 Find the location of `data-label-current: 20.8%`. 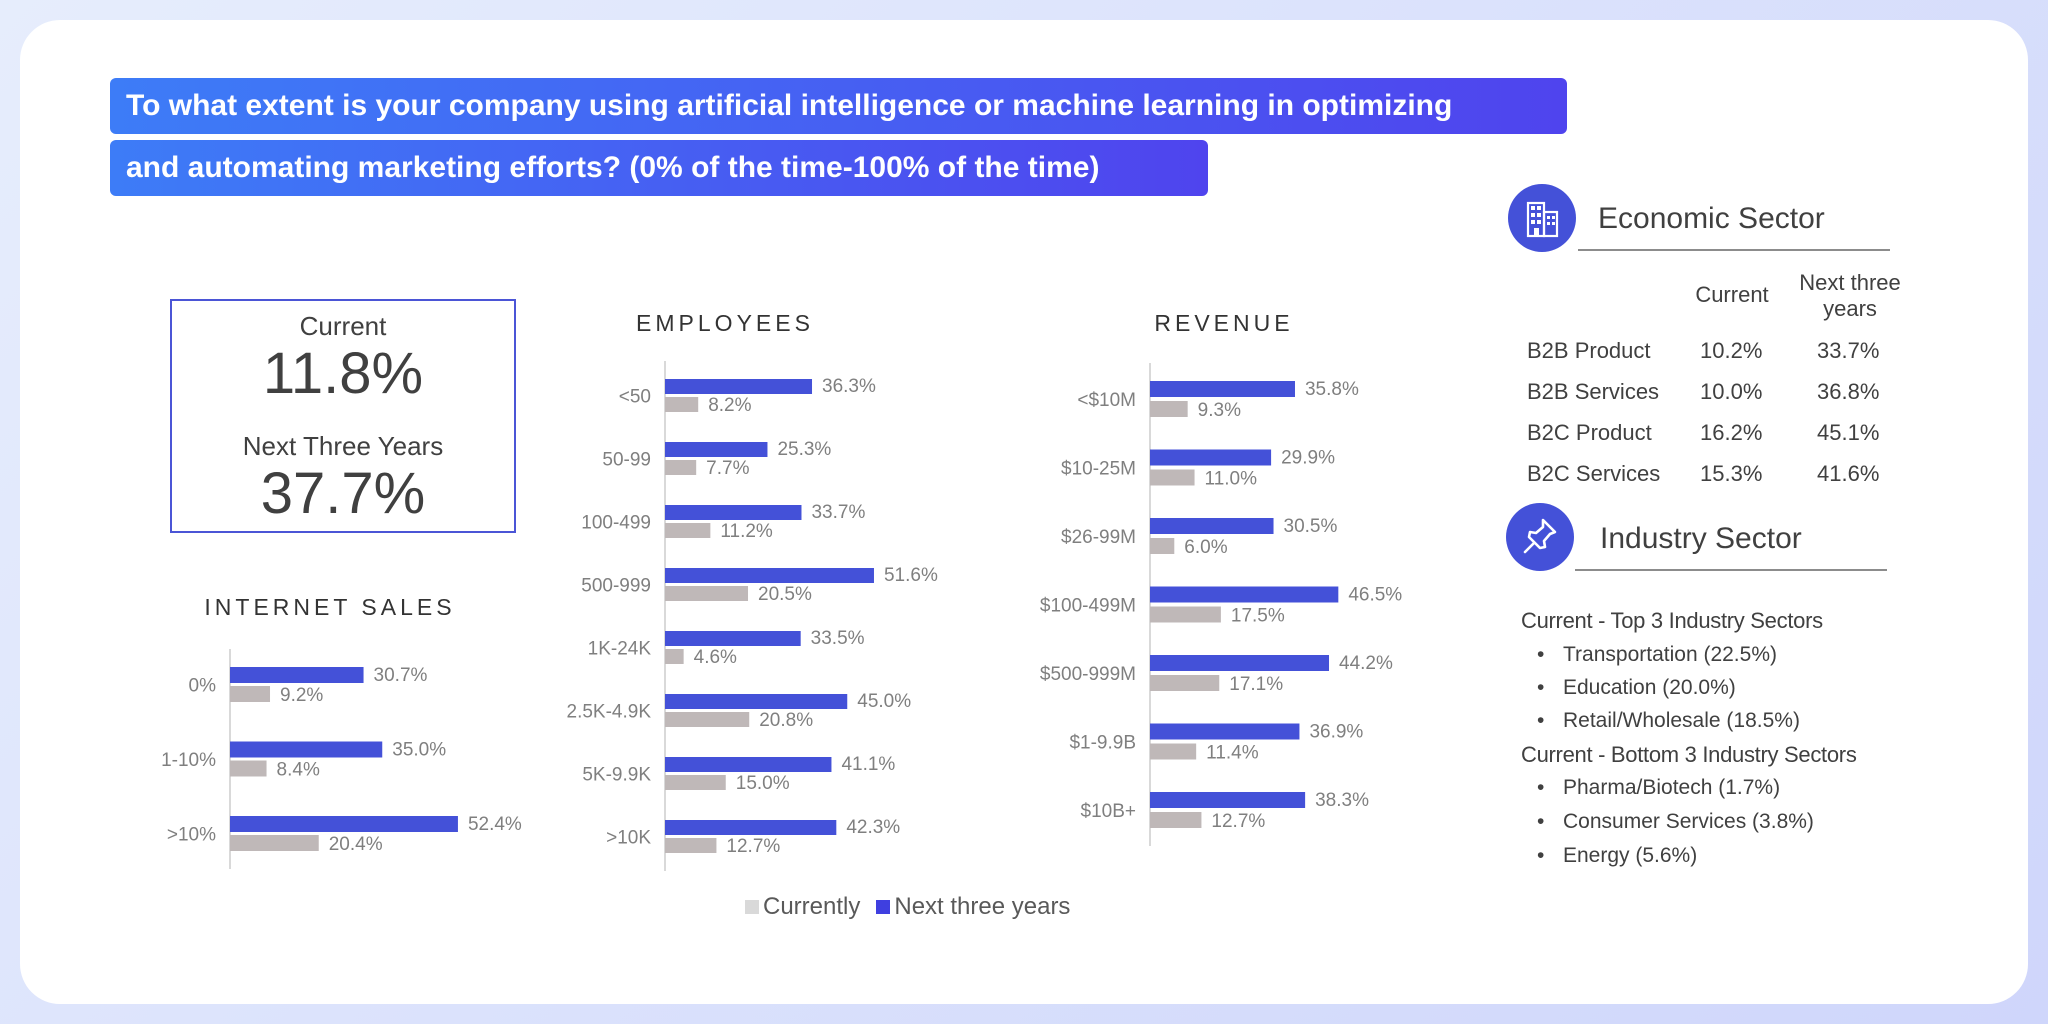

data-label-current: 20.8% is located at coordinates (786, 720).